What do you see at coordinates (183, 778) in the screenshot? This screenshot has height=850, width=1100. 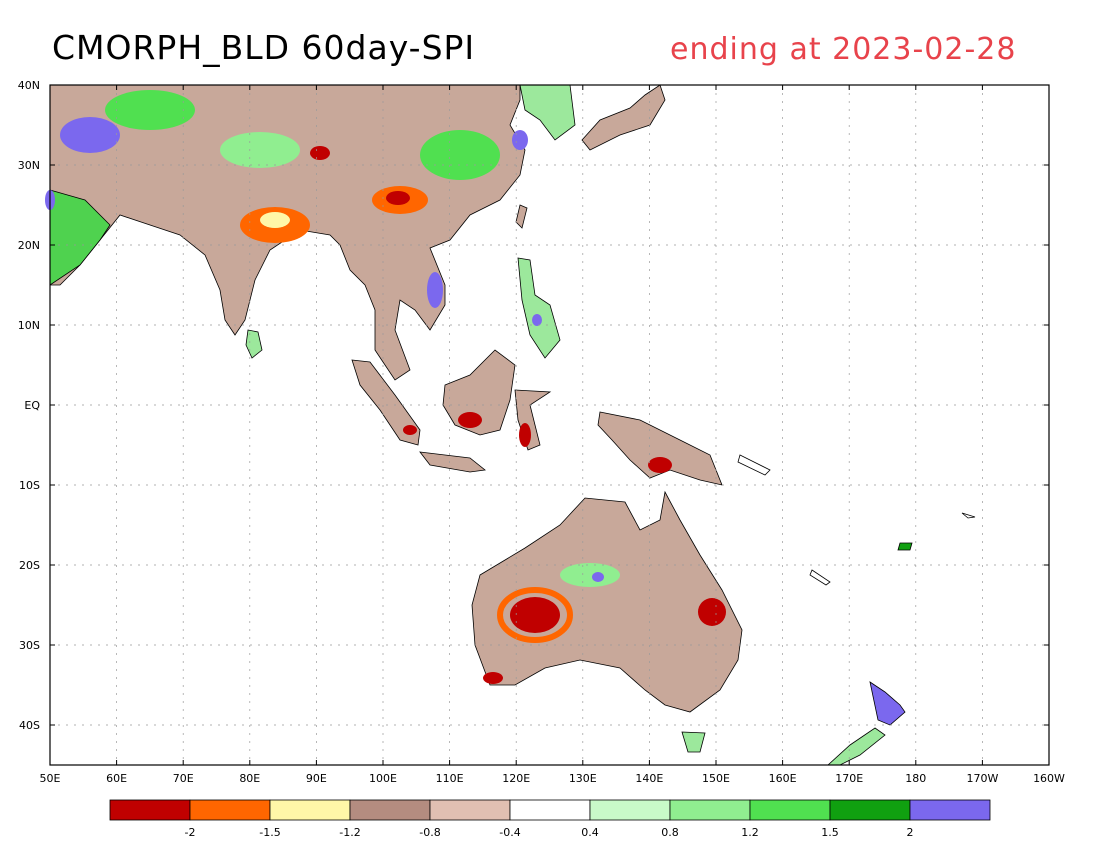 I see `lon-label: 70E` at bounding box center [183, 778].